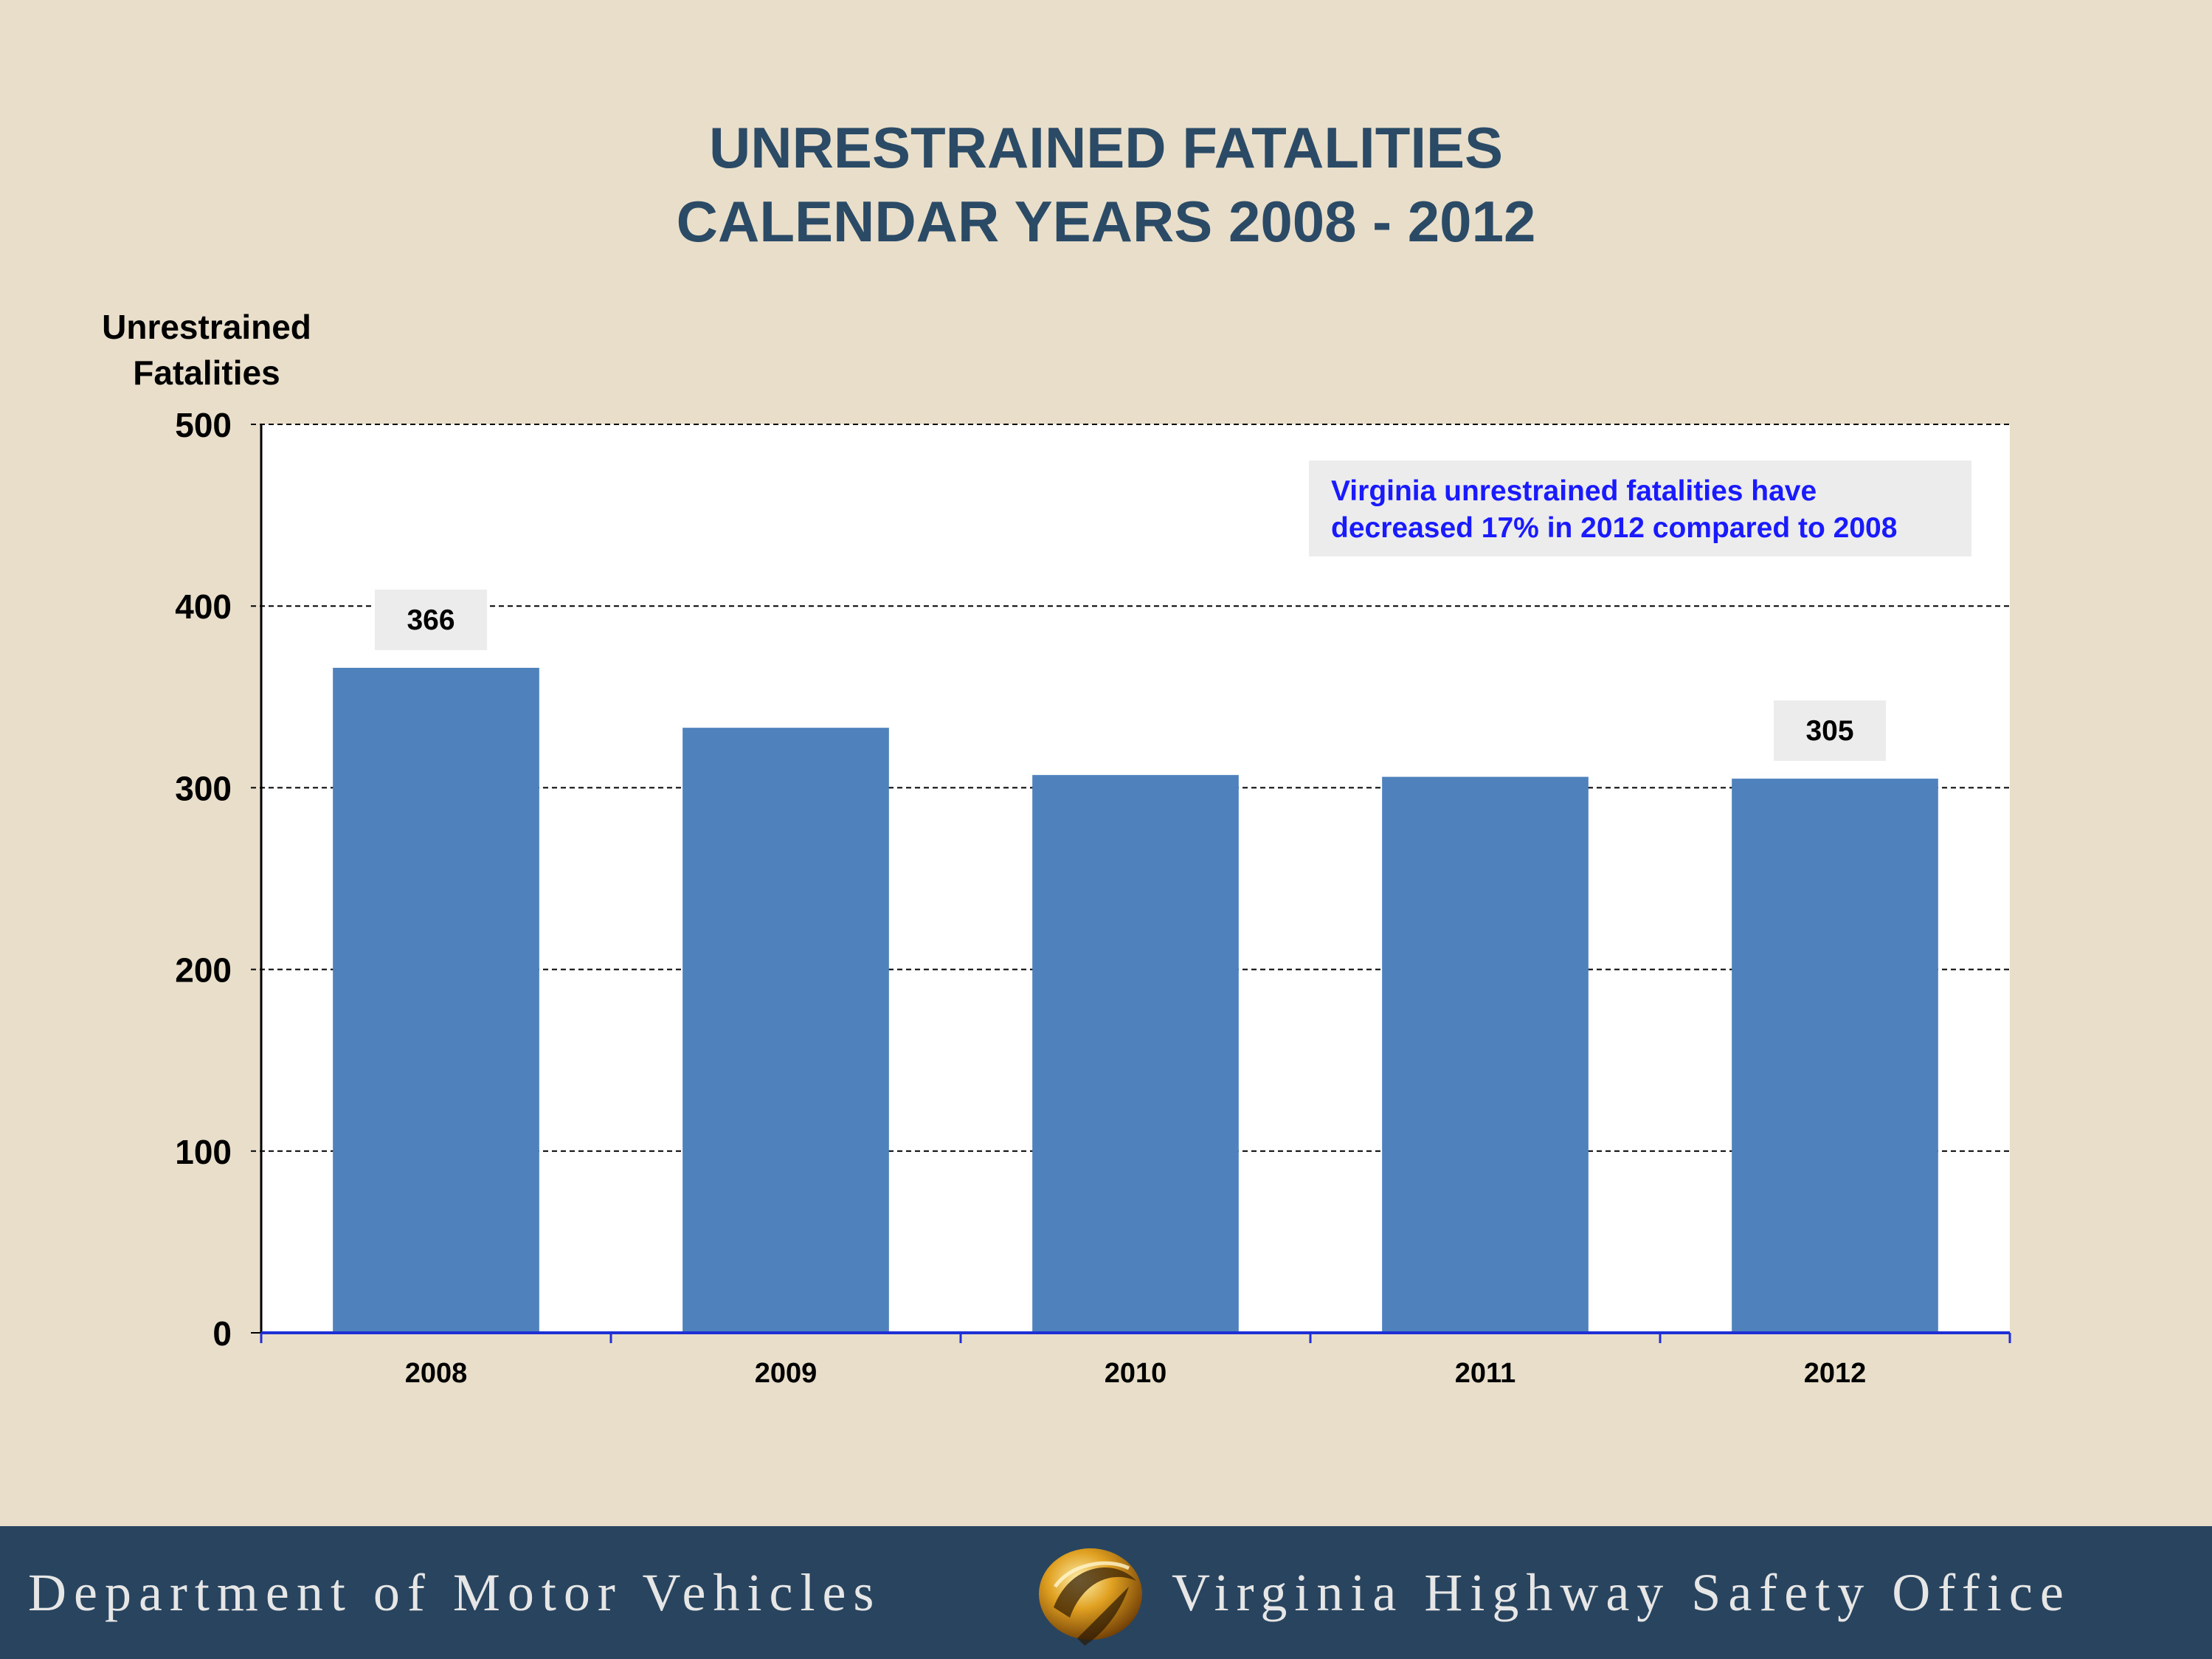 The height and width of the screenshot is (1659, 2212). I want to click on annotation-line-2: decreased 17% in 2012 compared to 2008, so click(1615, 528).